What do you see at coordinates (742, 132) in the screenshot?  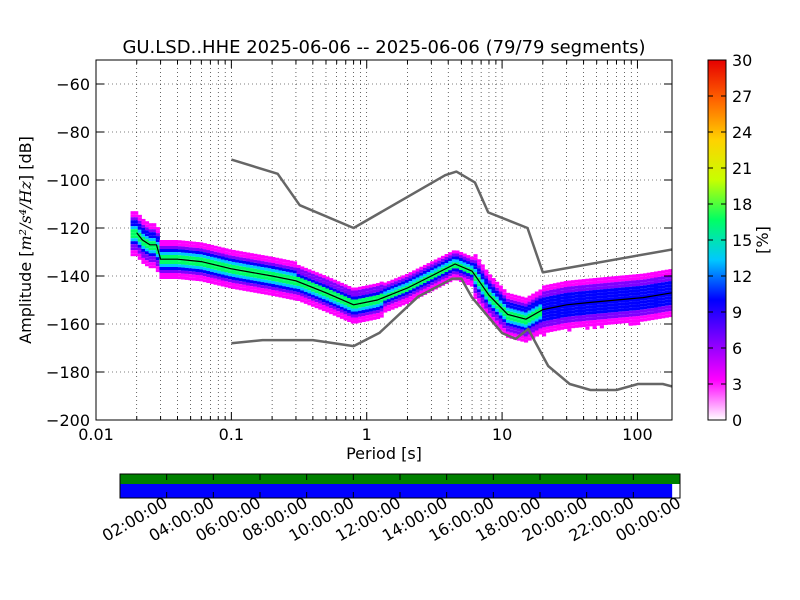 I see `colorbar-tick-label: 24` at bounding box center [742, 132].